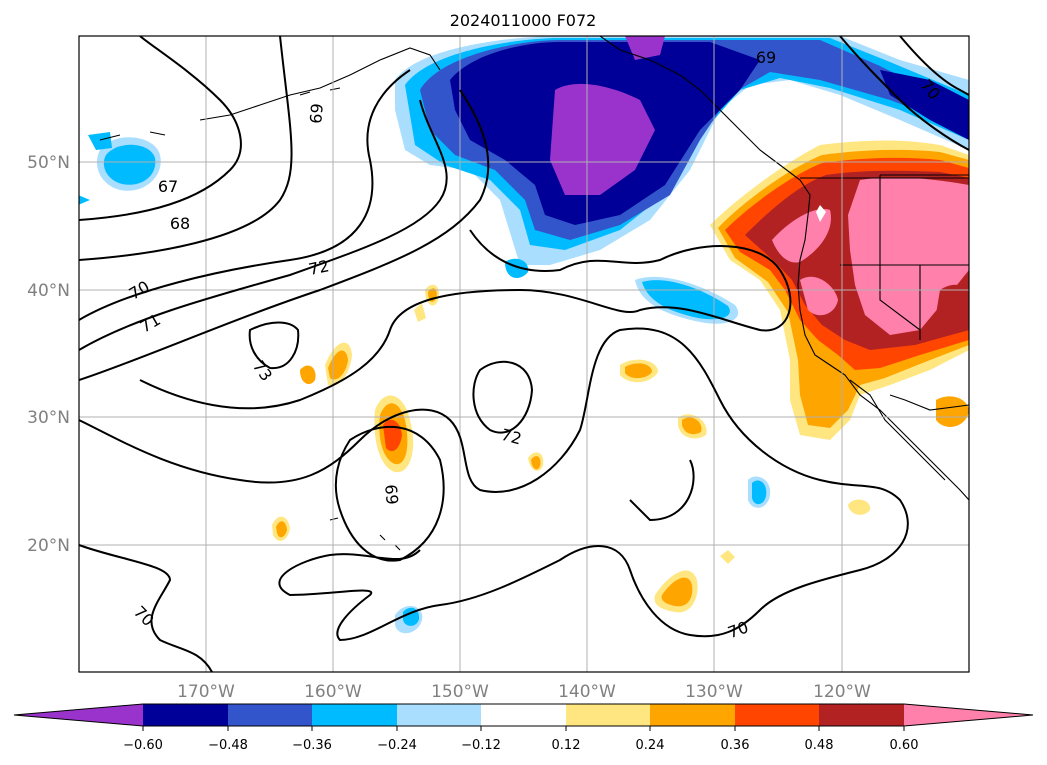 The width and height of the screenshot is (1047, 765). Describe the element at coordinates (180, 223) in the screenshot. I see `contour-label-68: 68` at that location.